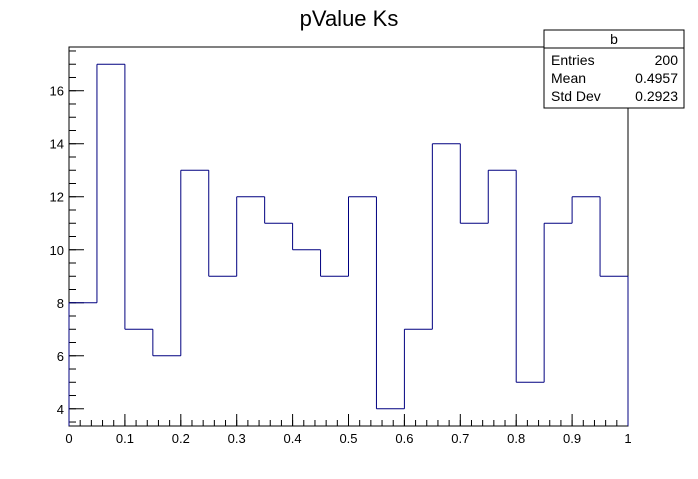 Image resolution: width=698 pixels, height=479 pixels. Describe the element at coordinates (60, 303) in the screenshot. I see `y-tick-label: 8` at that location.